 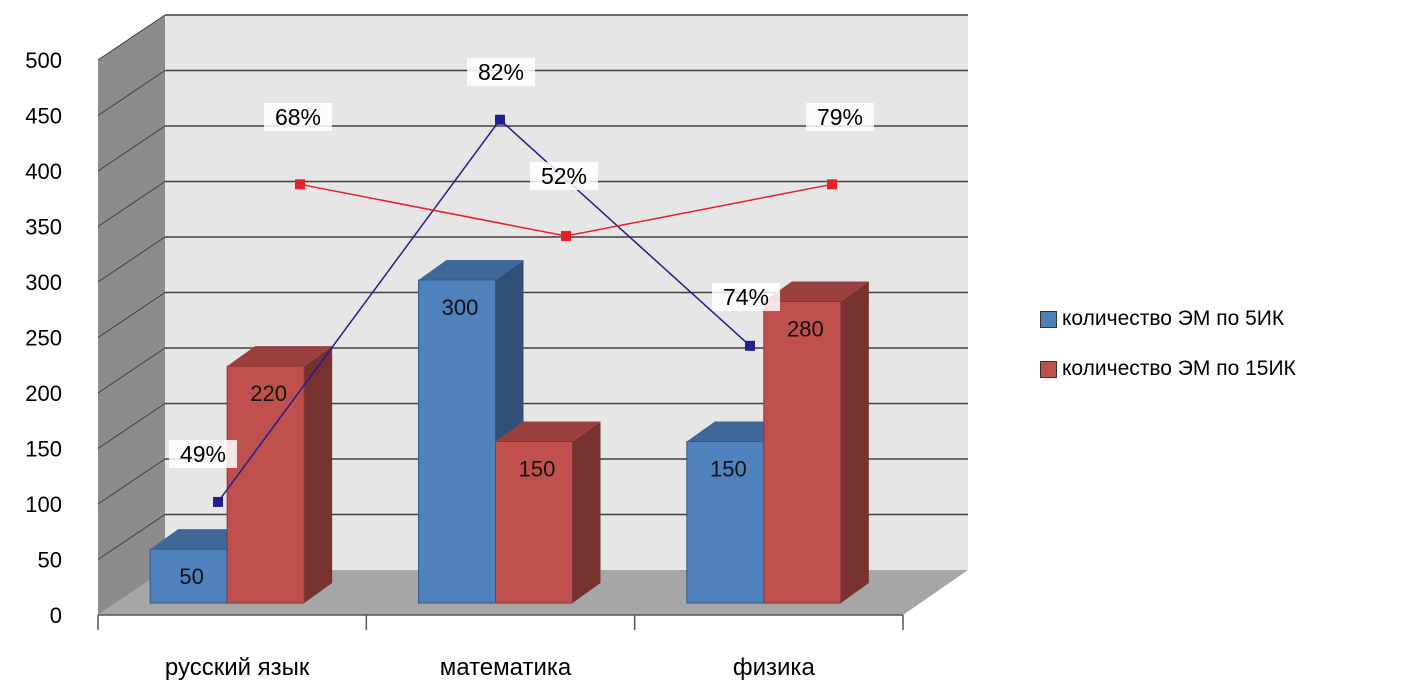 I want to click on y-tick-label: 450, so click(x=43, y=116).